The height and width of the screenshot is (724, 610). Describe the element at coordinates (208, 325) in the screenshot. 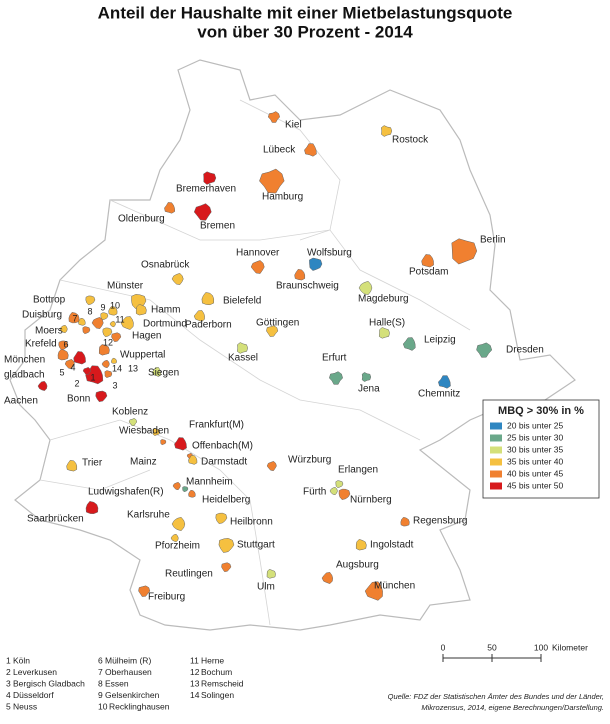

I see `city-label: Paderborn` at that location.